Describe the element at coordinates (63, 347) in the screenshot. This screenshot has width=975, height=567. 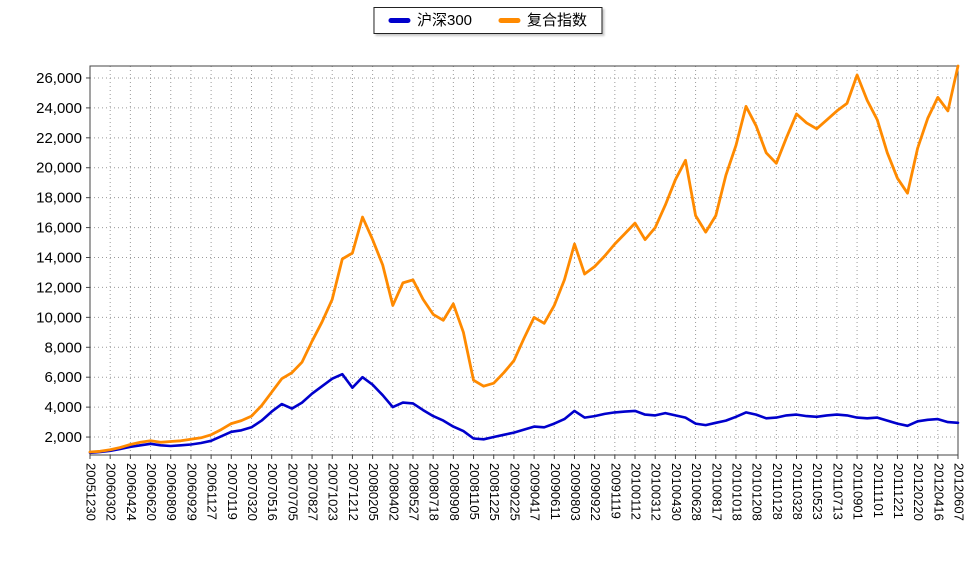
I see `svg-text: 8,000` at that location.